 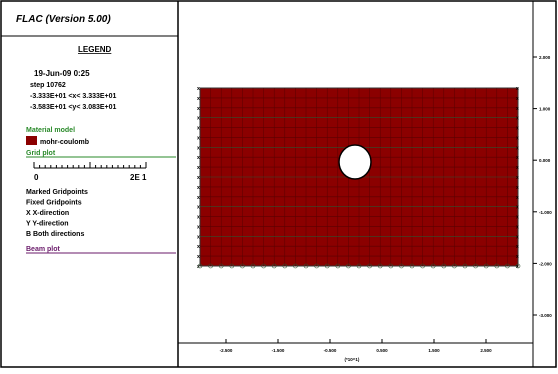 What do you see at coordinates (226, 350) in the screenshot?
I see `x-tick-label: -2.500` at bounding box center [226, 350].